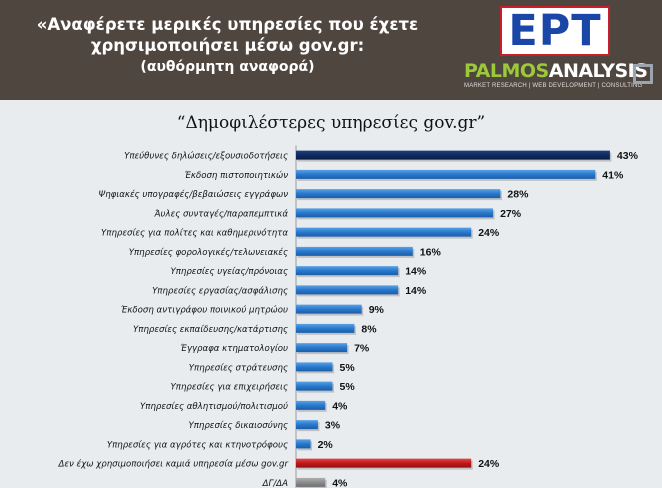 The width and height of the screenshot is (662, 488). Describe the element at coordinates (613, 175) in the screenshot. I see `bar-value-label: 41%` at that location.